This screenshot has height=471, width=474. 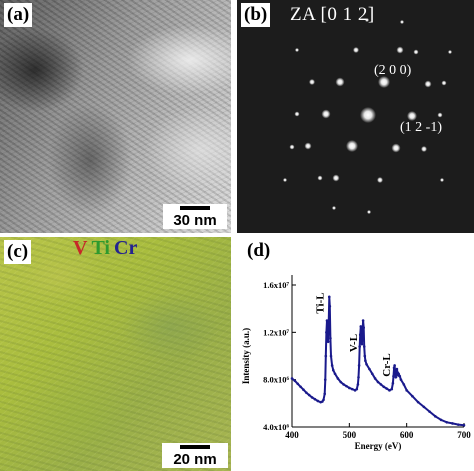 What do you see at coordinates (332, 14) in the screenshot?
I see `zone-axis-label: ZA [0 1 2]` at bounding box center [332, 14].